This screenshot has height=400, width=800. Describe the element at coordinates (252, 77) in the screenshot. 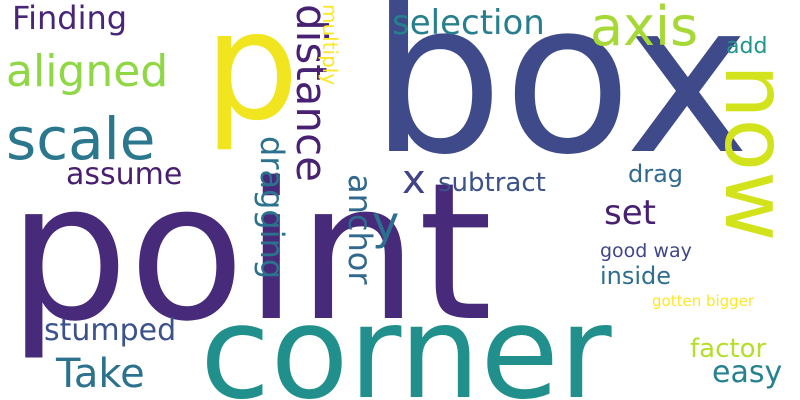

I see `word-p: p` at that location.